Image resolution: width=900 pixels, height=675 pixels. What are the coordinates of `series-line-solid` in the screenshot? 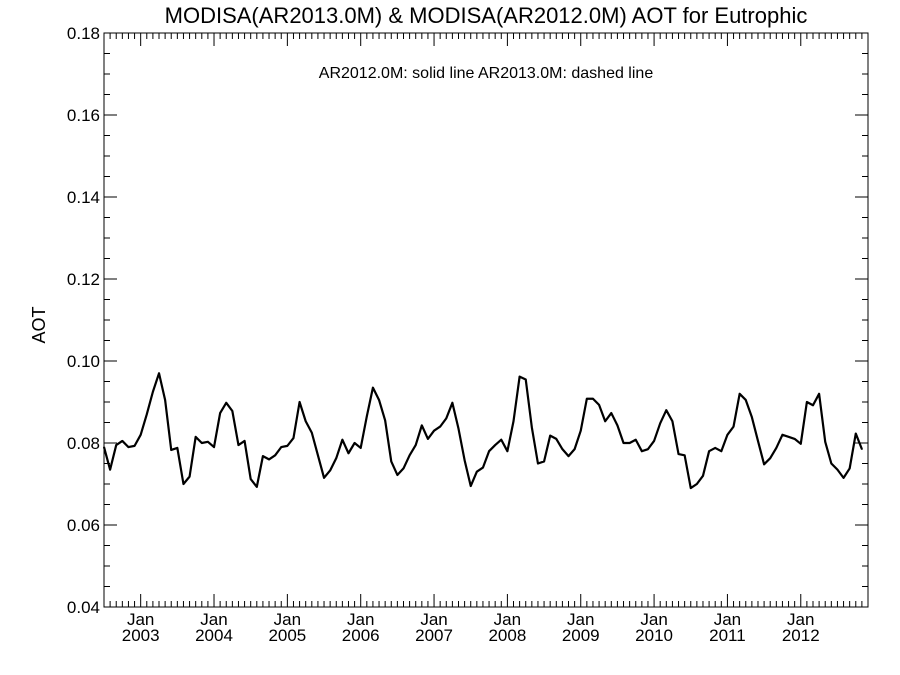 It's located at (482, 431).